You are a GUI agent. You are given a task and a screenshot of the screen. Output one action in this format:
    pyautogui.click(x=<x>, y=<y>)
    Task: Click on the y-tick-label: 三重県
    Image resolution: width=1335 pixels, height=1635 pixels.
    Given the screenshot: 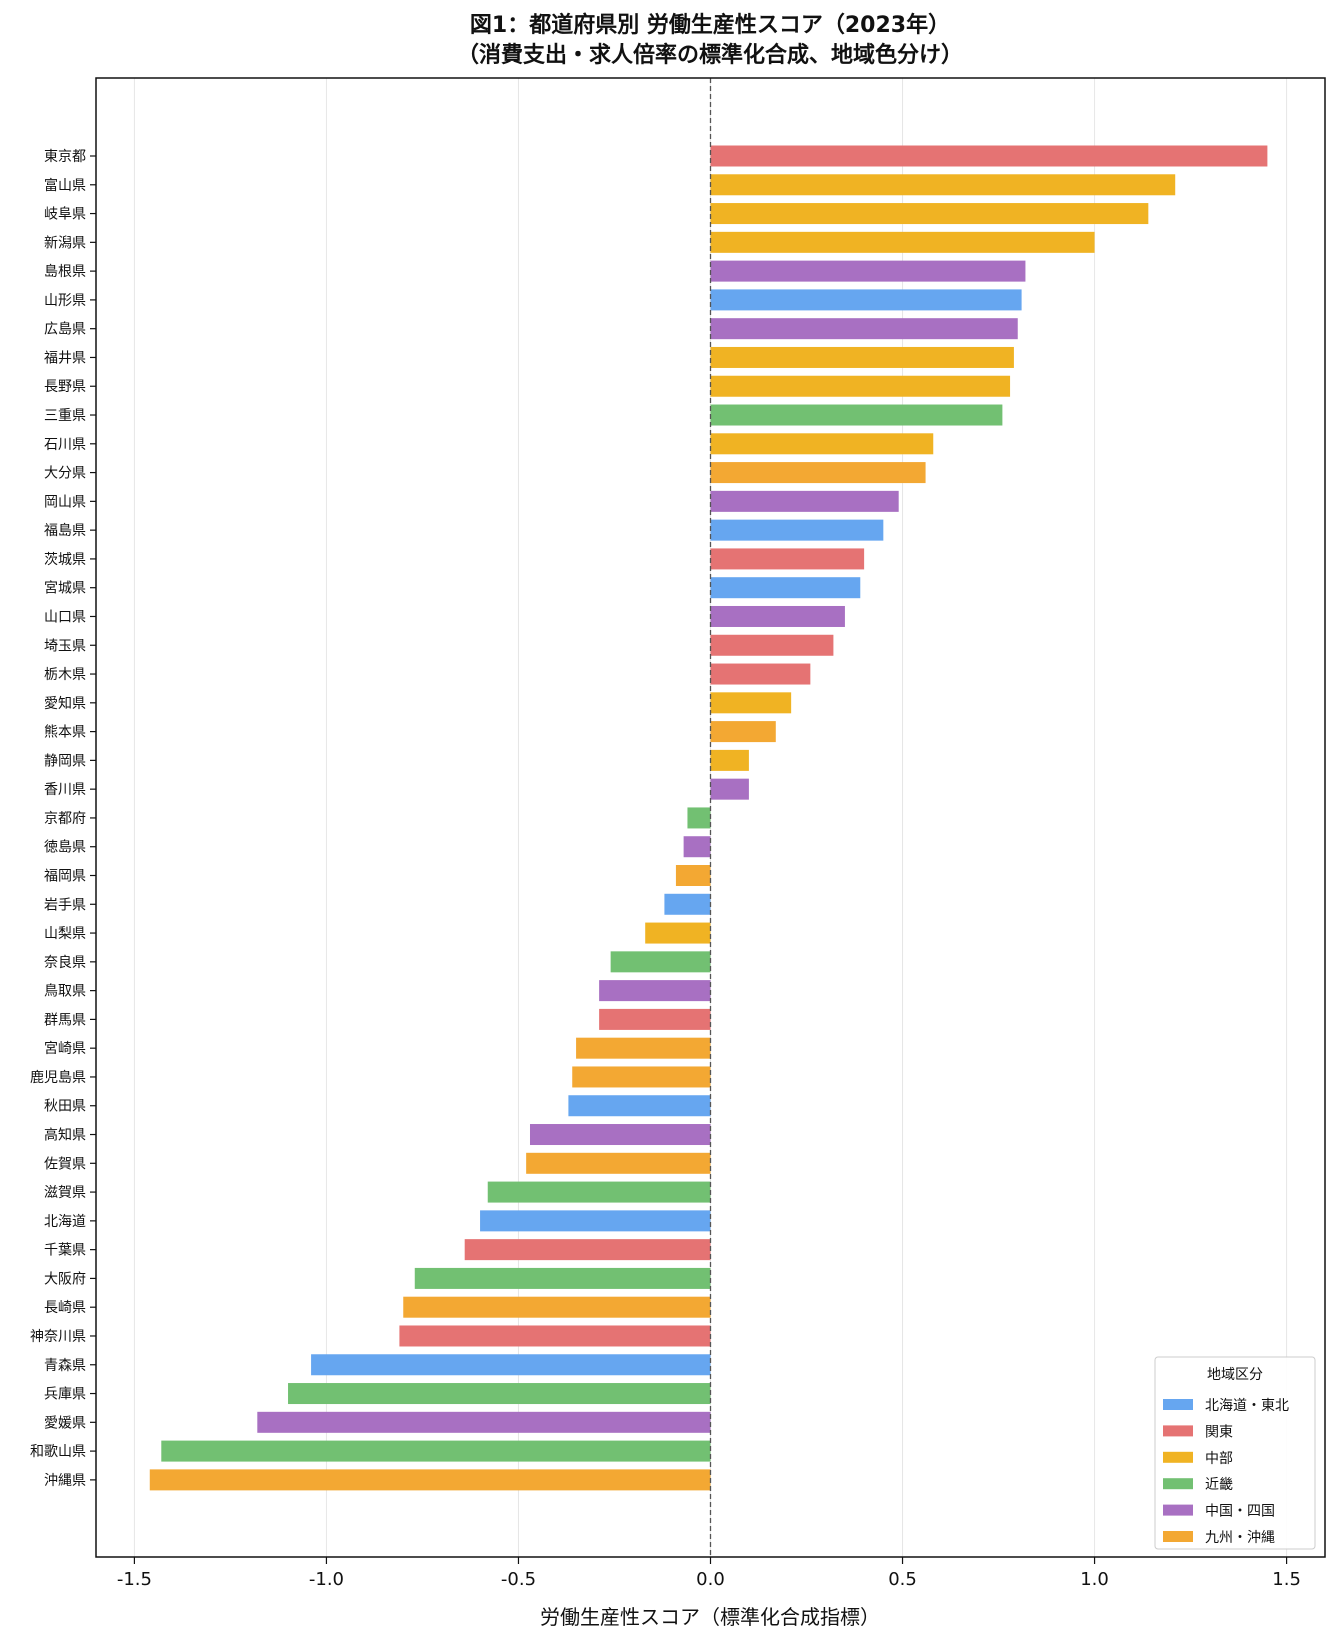 What is the action you would take?
    pyautogui.click(x=65, y=416)
    